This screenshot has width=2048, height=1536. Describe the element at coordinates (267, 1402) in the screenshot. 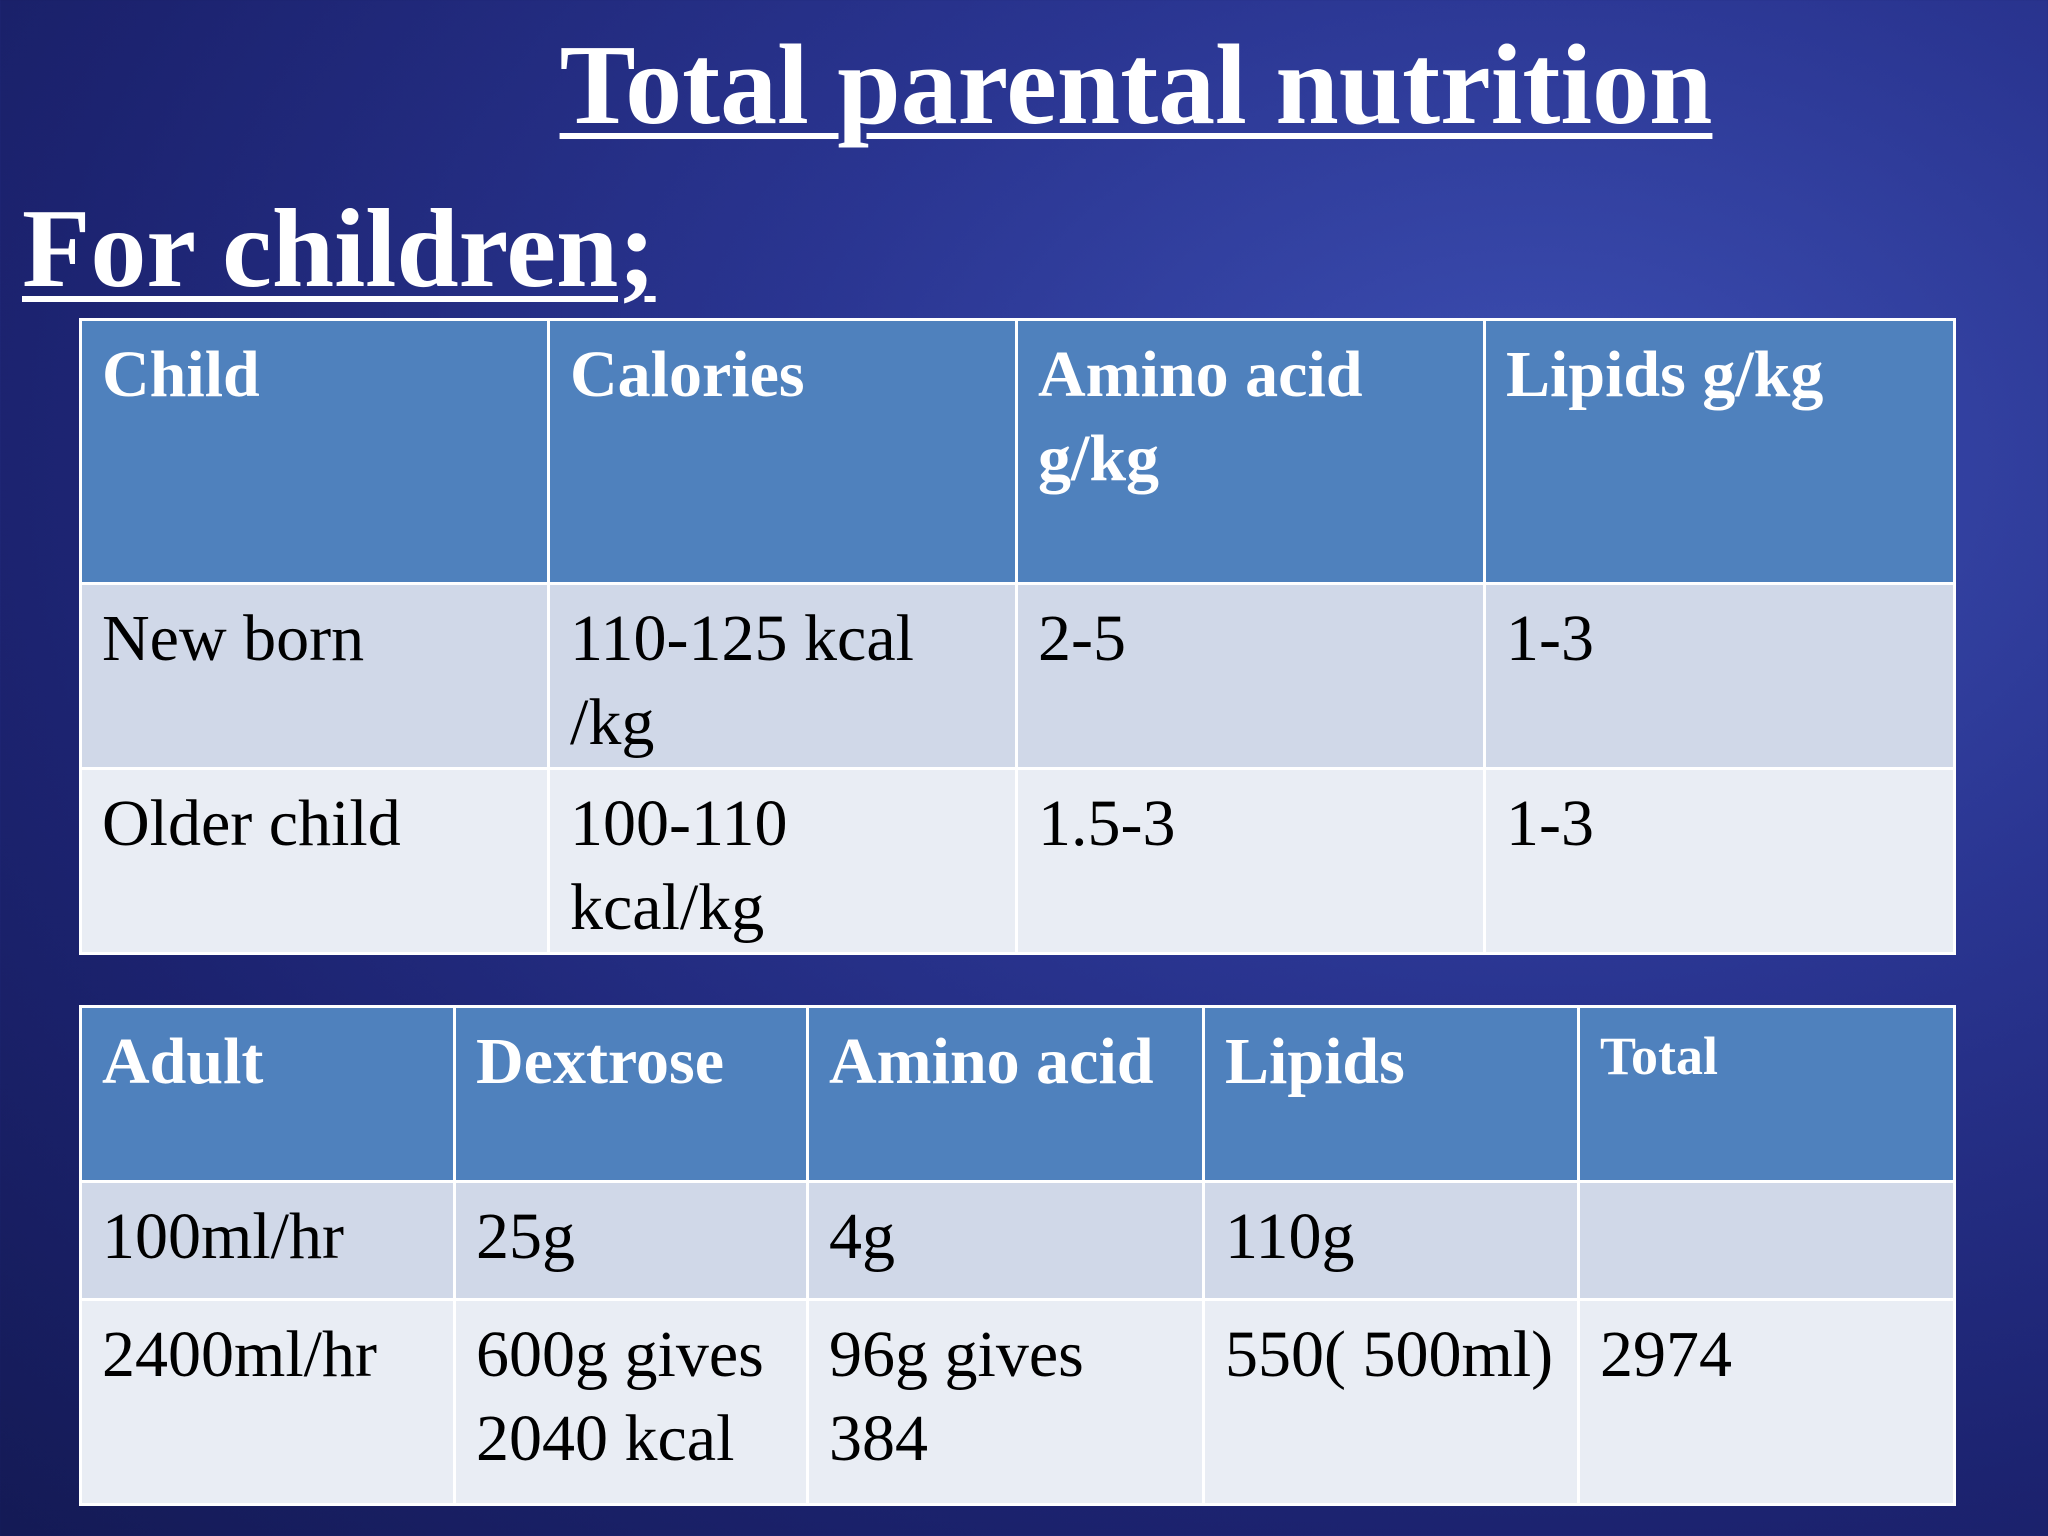

I see `table-cell: 2400ml/hr` at that location.